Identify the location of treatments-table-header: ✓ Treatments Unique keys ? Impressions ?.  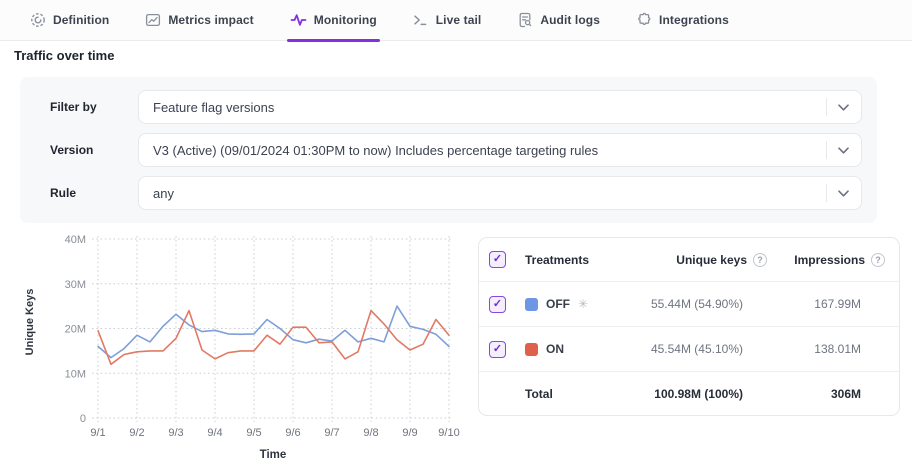
(689, 260).